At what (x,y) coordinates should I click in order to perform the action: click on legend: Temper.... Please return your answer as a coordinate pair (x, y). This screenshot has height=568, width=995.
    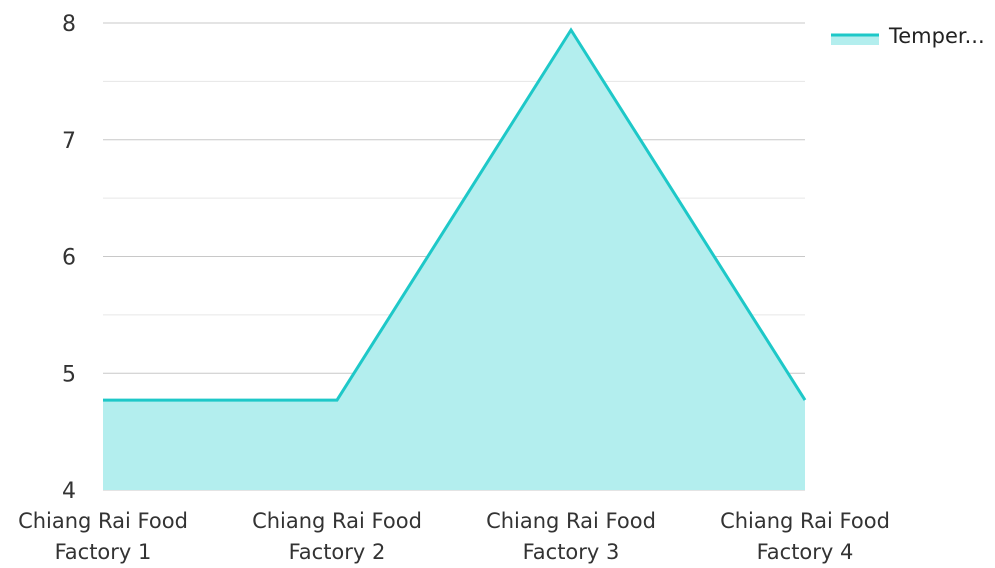
    Looking at the image, I should click on (908, 36).